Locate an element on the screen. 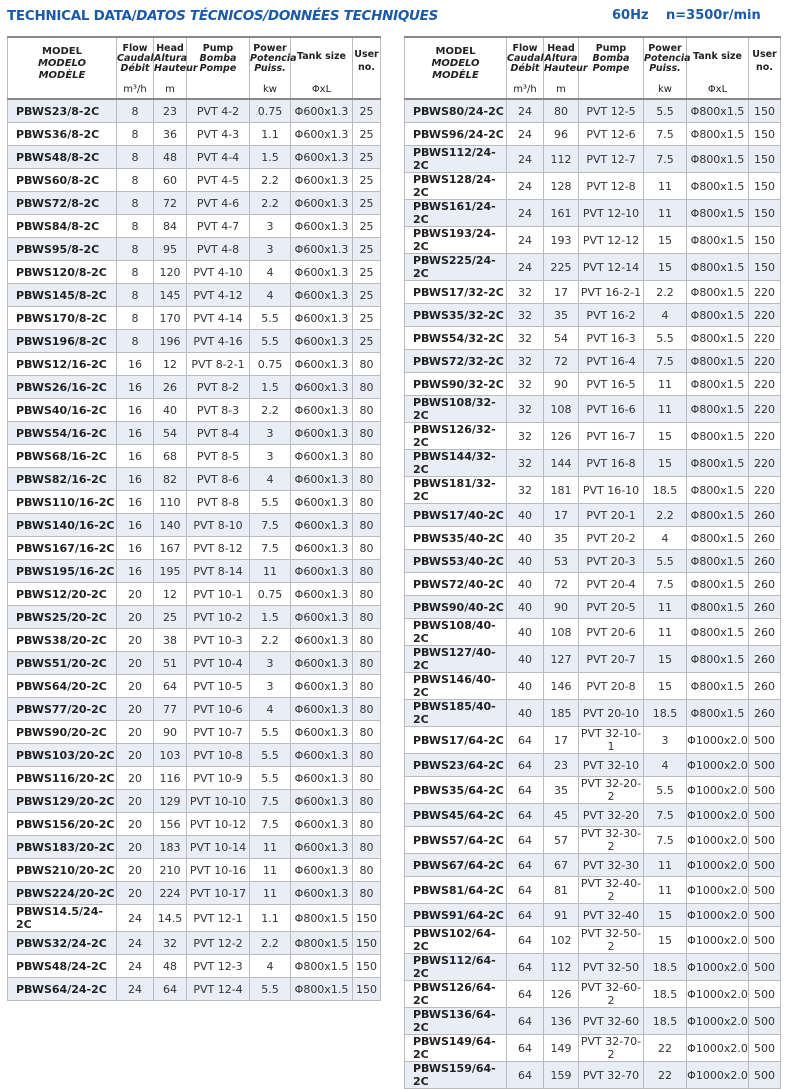 Image resolution: width=788 pixels, height=1089 pixels. cell-model: PBWS90/40-2C is located at coordinates (455, 607).